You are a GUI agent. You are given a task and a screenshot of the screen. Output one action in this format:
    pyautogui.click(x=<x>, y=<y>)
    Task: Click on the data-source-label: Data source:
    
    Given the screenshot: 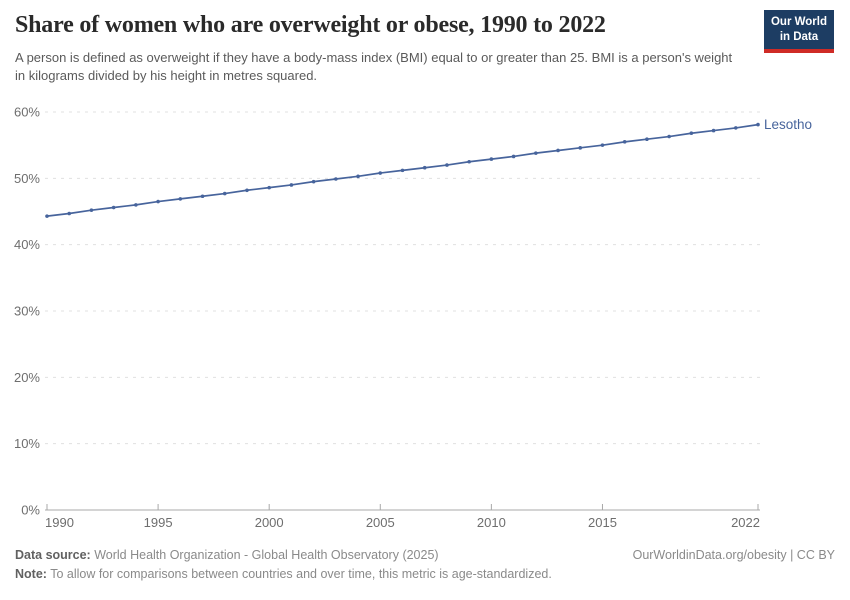 What is the action you would take?
    pyautogui.click(x=53, y=555)
    